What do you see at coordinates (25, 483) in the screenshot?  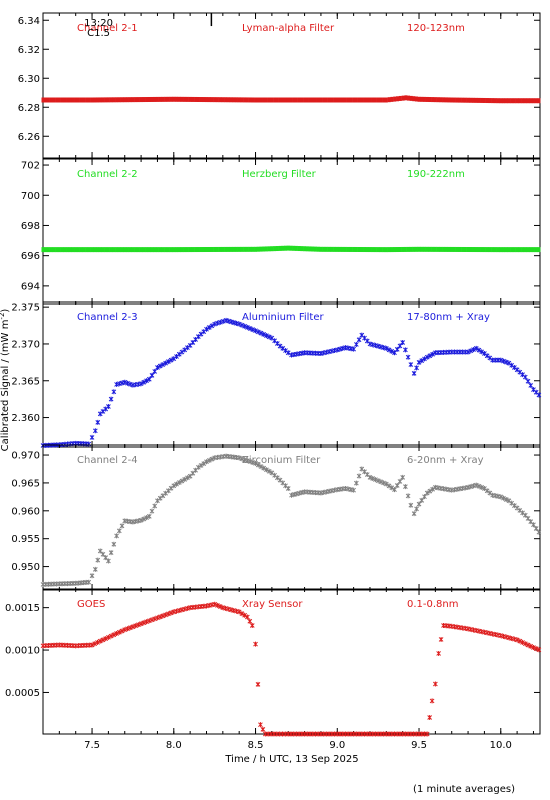 I see `y-tick-label: 0.965` at bounding box center [25, 483].